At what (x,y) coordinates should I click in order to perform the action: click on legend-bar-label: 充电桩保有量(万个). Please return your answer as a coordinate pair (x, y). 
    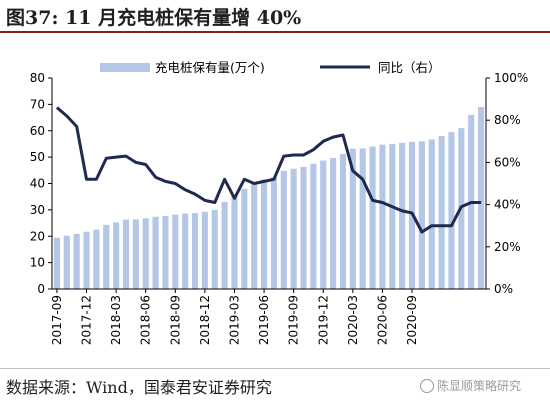
    Looking at the image, I should click on (210, 67).